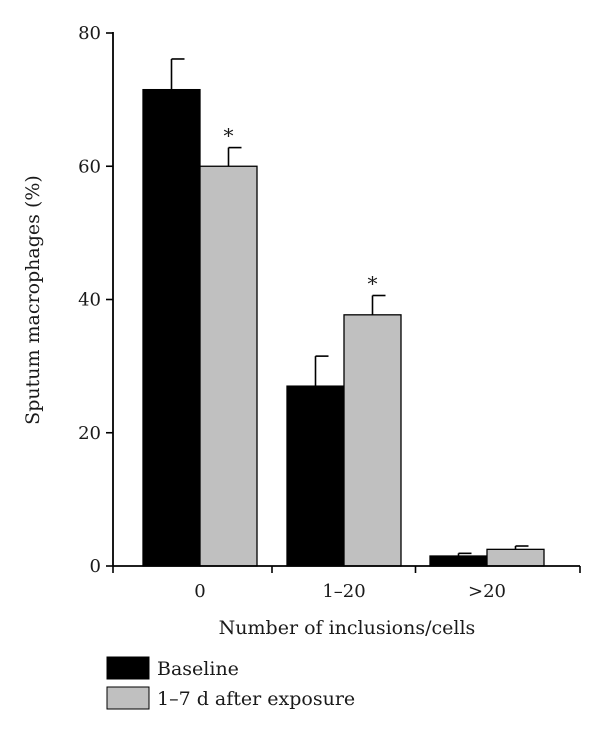  Describe the element at coordinates (198, 669) in the screenshot. I see `legend-label-baseline: Baseline` at that location.